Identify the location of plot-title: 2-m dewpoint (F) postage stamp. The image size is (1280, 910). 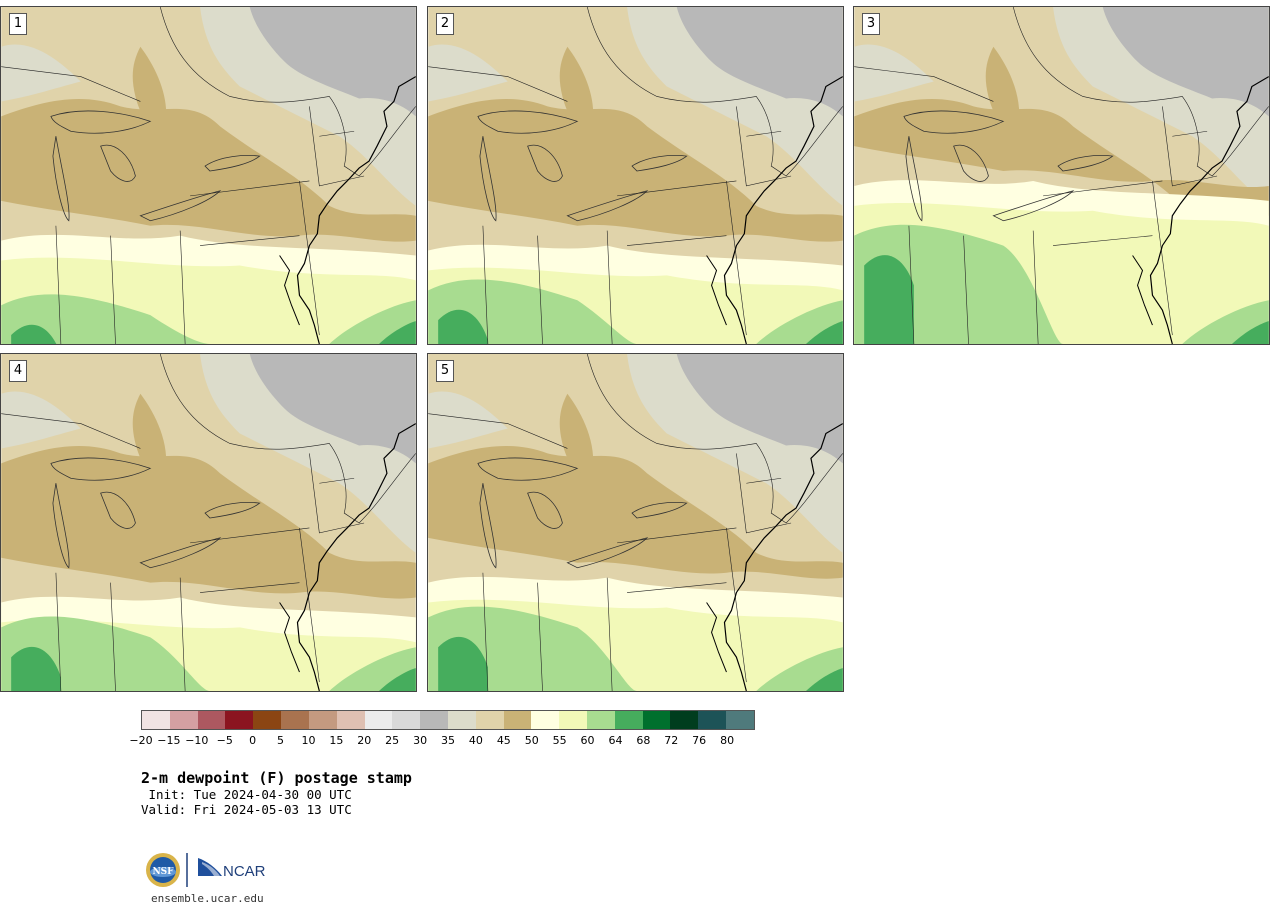
(276, 778).